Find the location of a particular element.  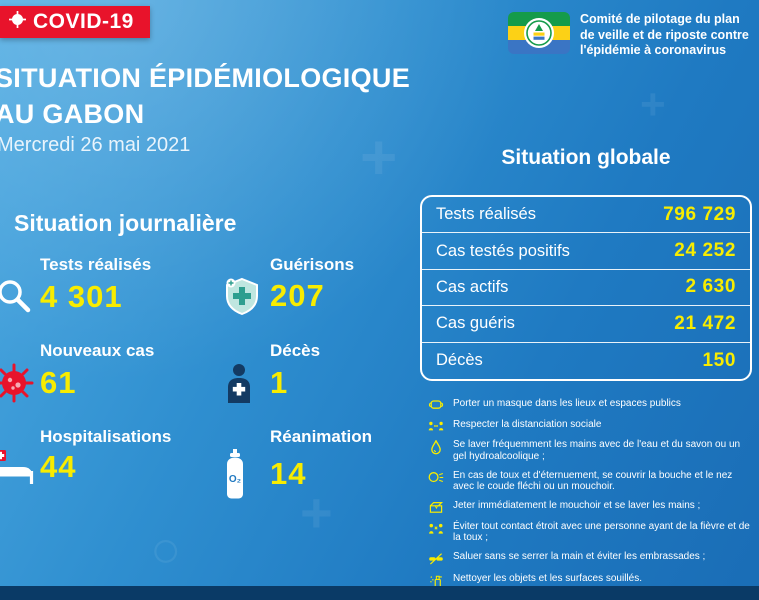

stat-label: Guérisons is located at coordinates (312, 264).